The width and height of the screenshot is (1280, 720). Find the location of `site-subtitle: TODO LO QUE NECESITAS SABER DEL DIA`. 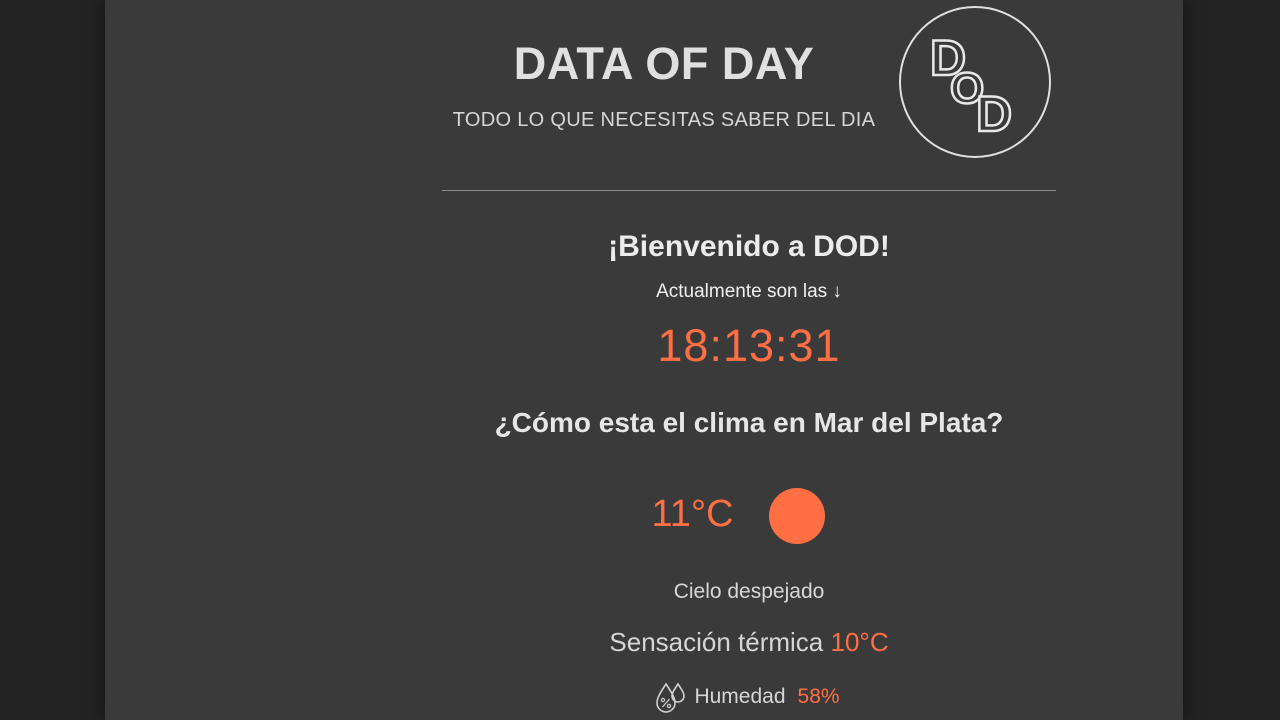

site-subtitle: TODO LO QUE NECESITAS SABER DEL DIA is located at coordinates (664, 120).